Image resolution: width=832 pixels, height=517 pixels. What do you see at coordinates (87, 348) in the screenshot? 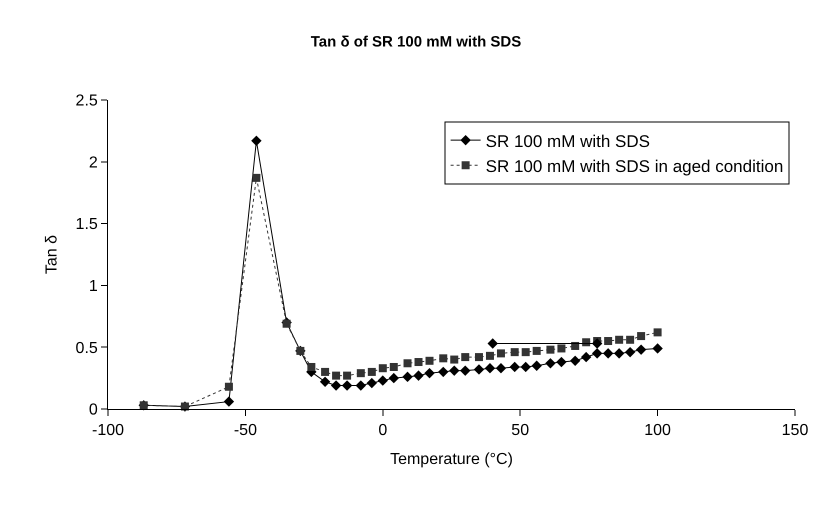
I see `y-tick-label: 0.5` at bounding box center [87, 348].